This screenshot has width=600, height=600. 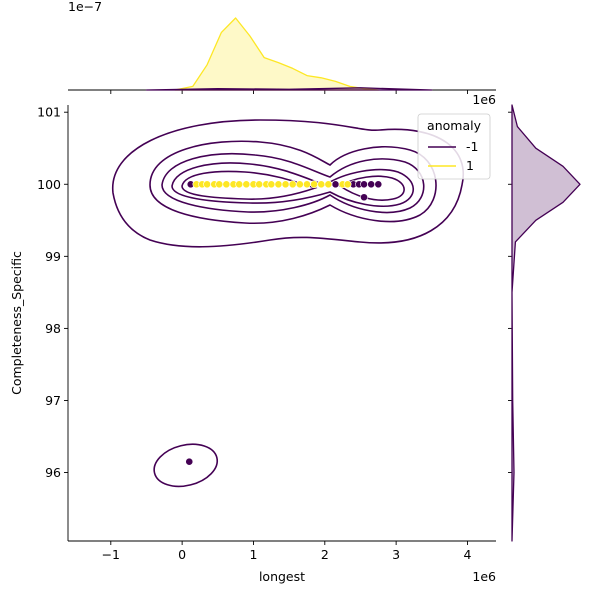 I want to click on x-axis-label: longest, so click(x=282, y=576).